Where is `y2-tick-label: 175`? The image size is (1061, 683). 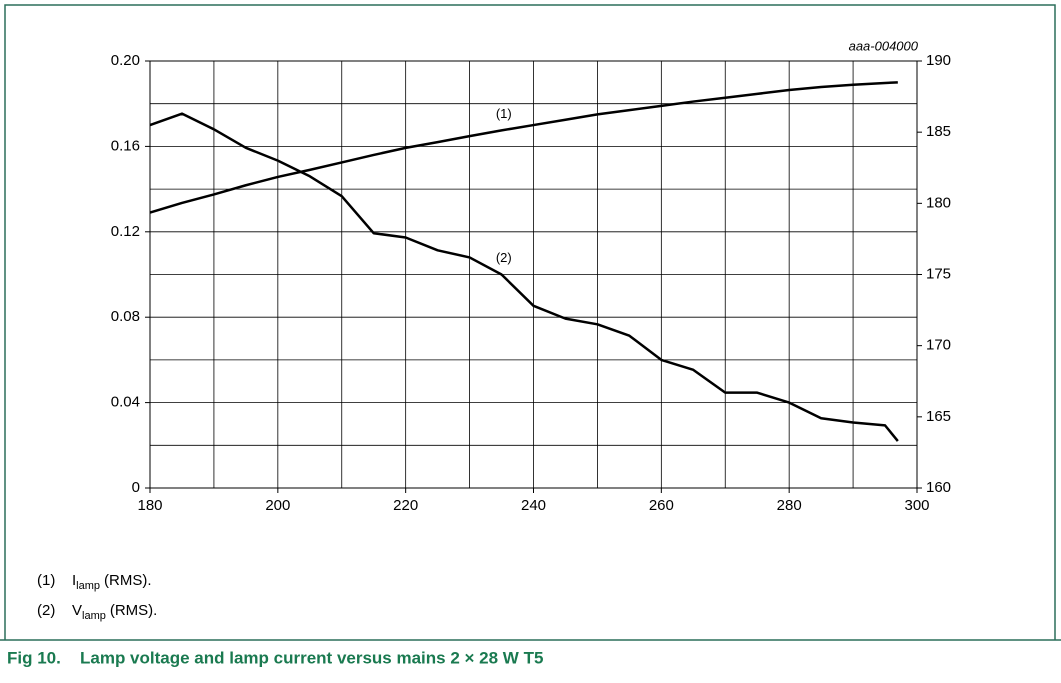 y2-tick-label: 175 is located at coordinates (938, 273).